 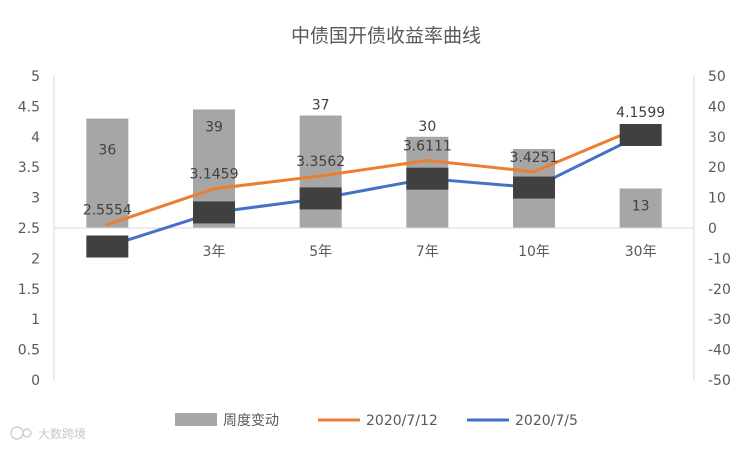 What do you see at coordinates (712, 229) in the screenshot?
I see `right-axis-tick-label: 0` at bounding box center [712, 229].